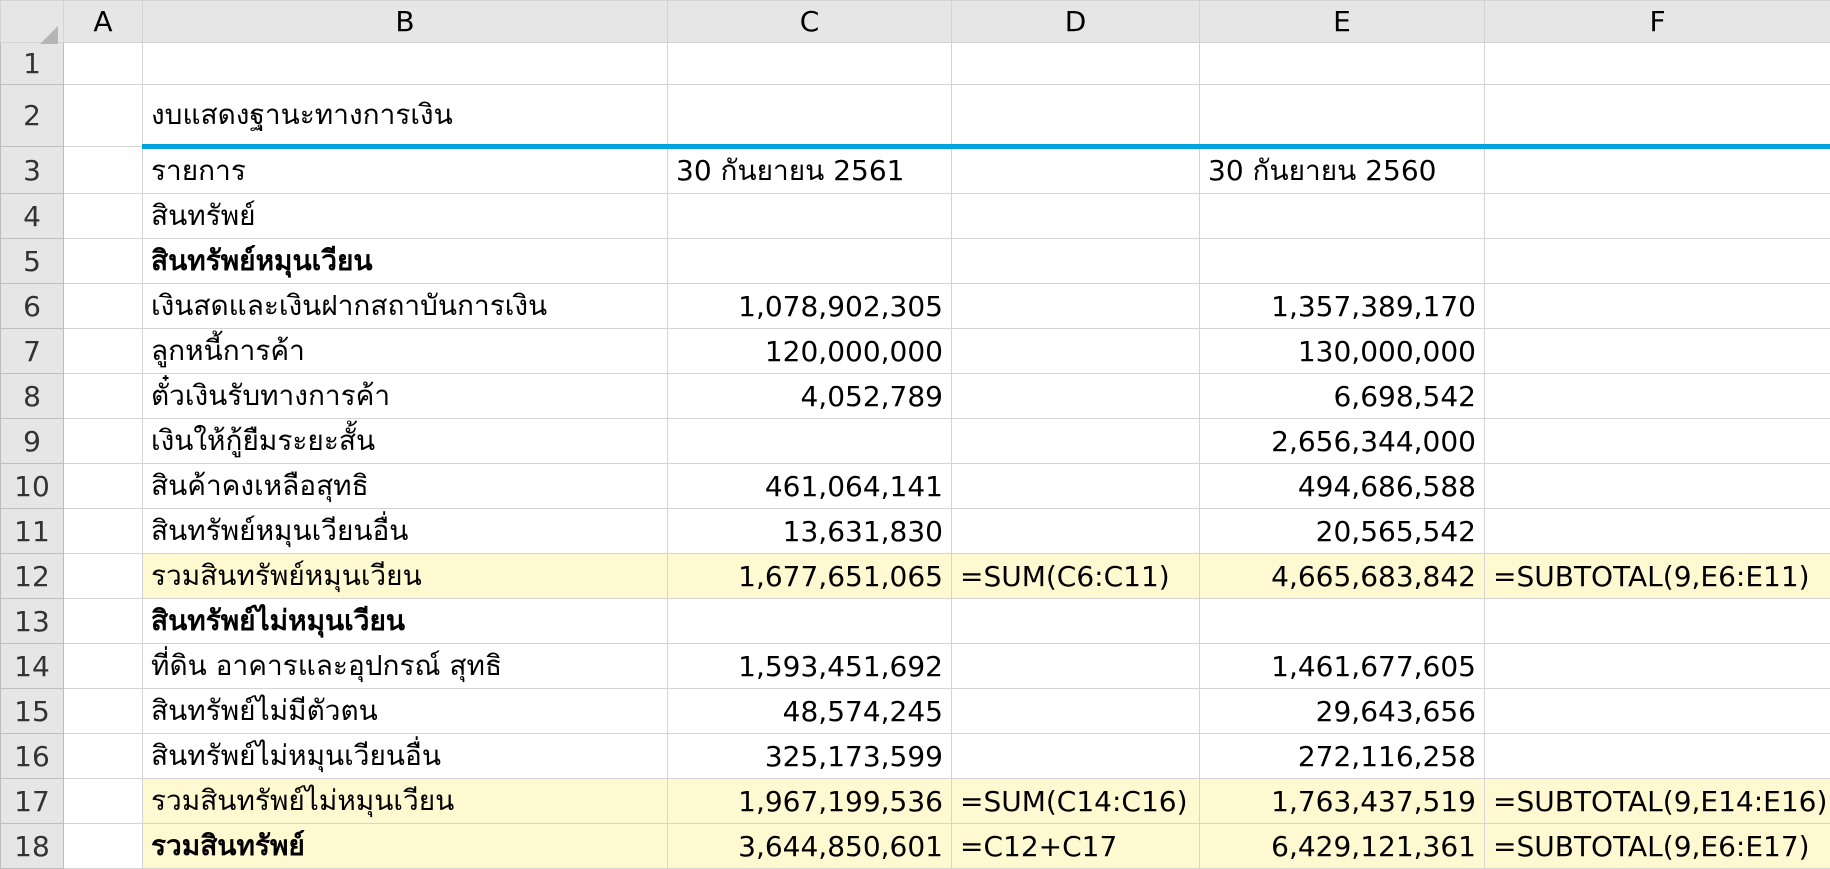 Image resolution: width=1830 pixels, height=869 pixels. Describe the element at coordinates (1342, 801) in the screenshot. I see `cell-e: 1,763,437,519` at that location.